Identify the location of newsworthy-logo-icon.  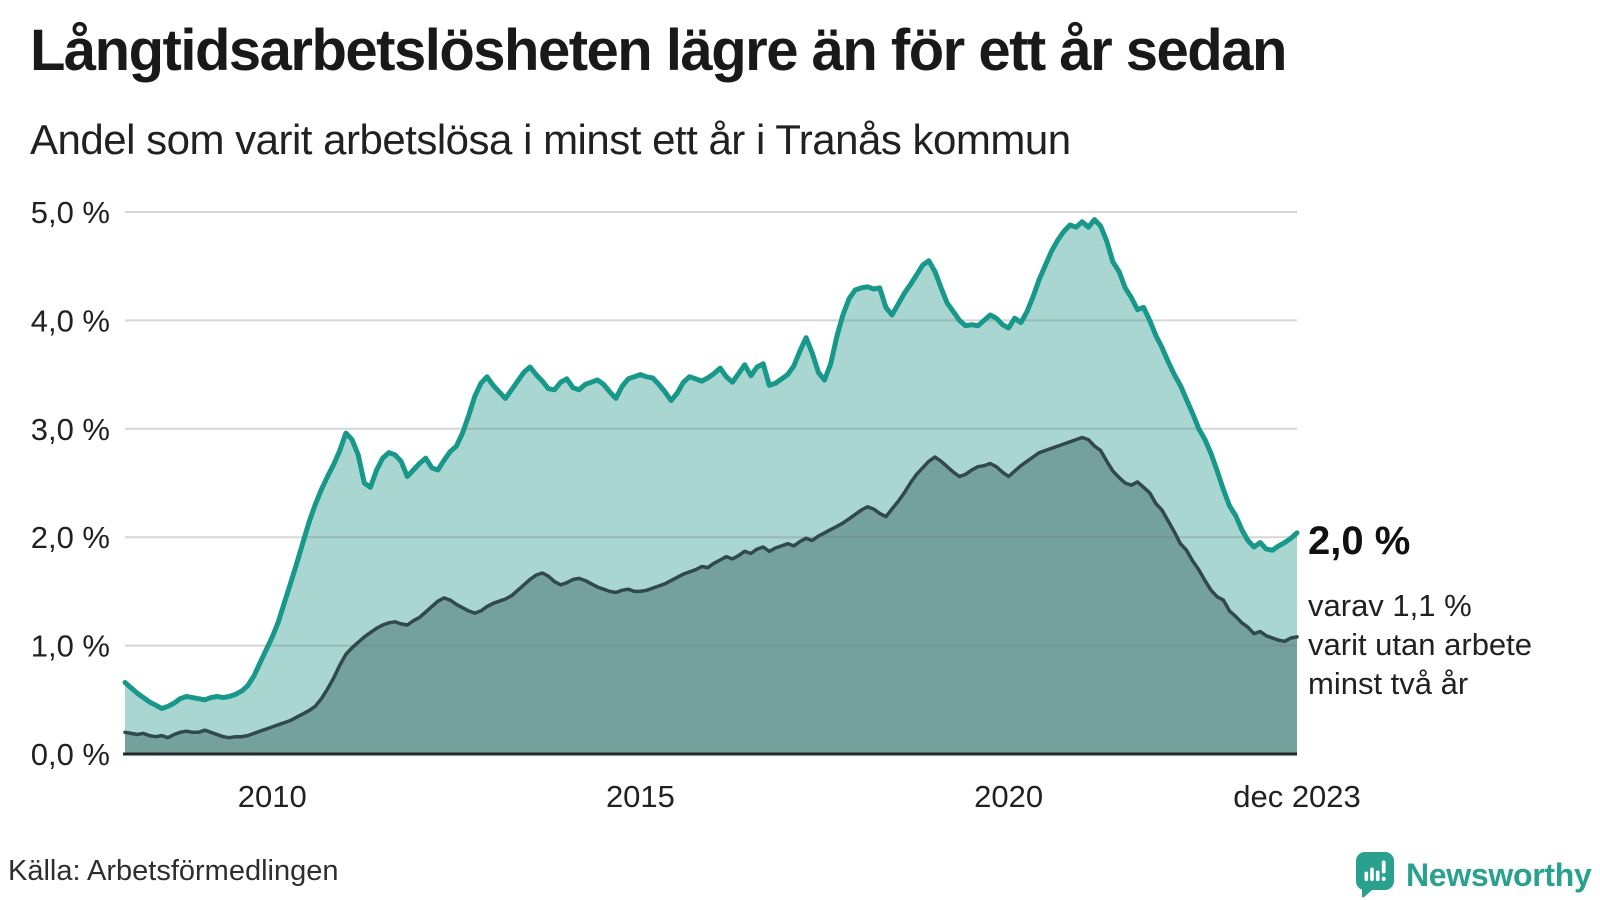
(1375, 875).